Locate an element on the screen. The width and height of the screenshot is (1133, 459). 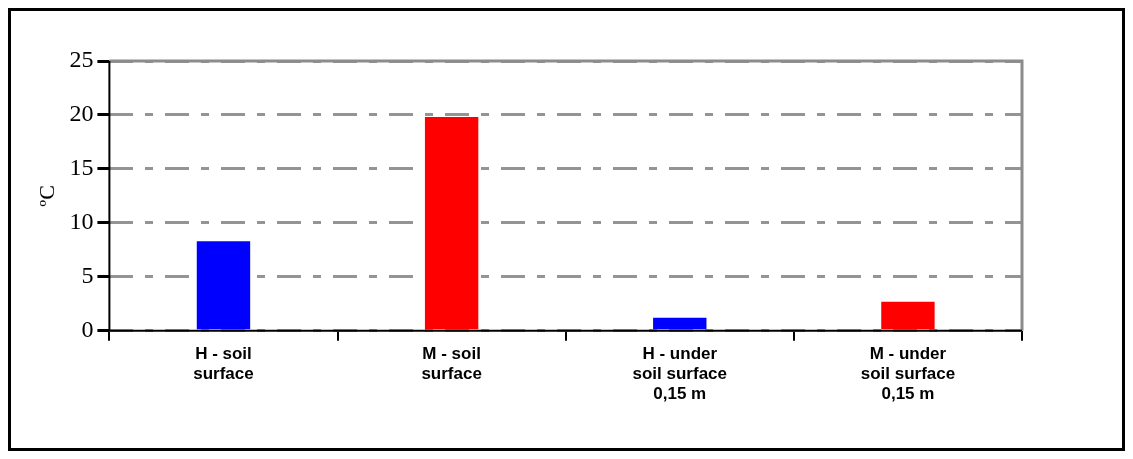
x-tick-label: M - soil surface is located at coordinates (451, 363).